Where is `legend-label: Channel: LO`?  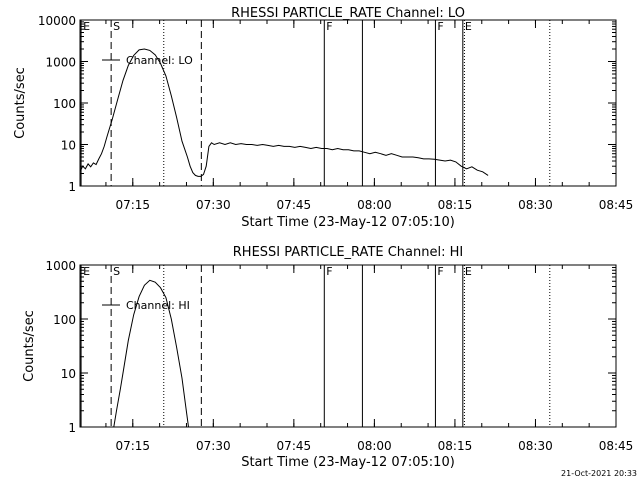 legend-label: Channel: LO is located at coordinates (159, 60).